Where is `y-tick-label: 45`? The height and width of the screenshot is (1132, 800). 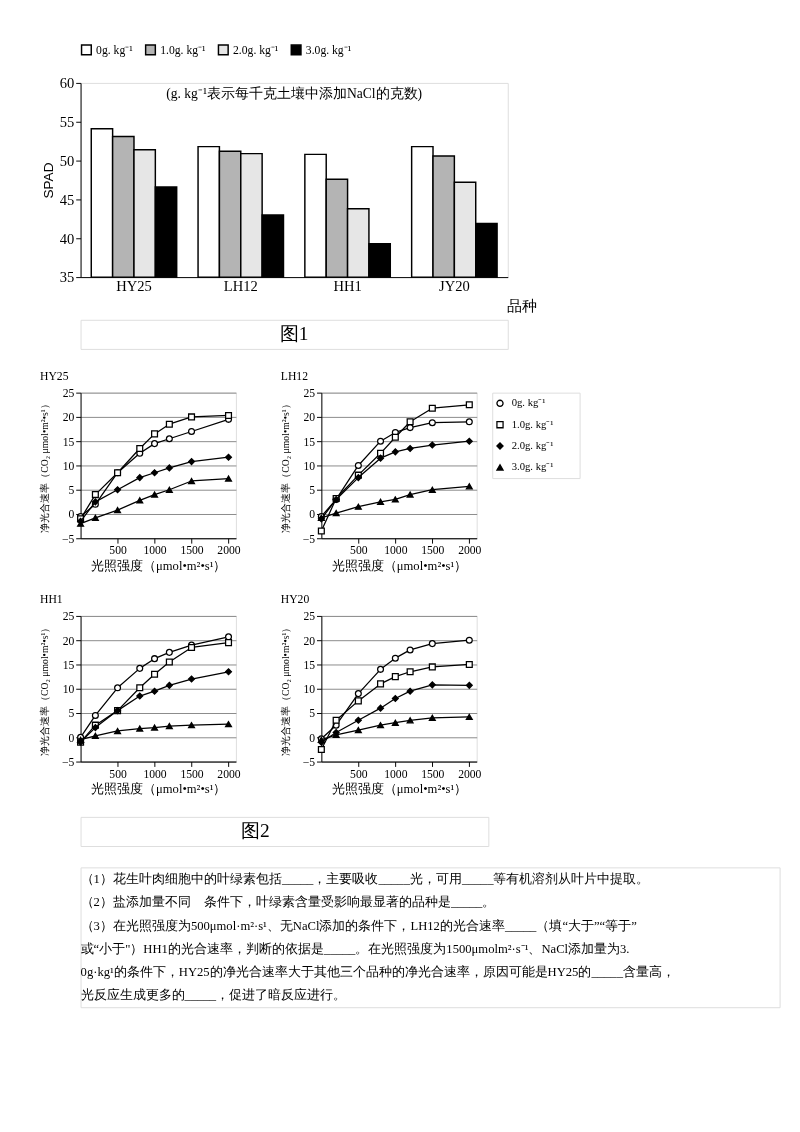
y-tick-label: 45 is located at coordinates (67, 199).